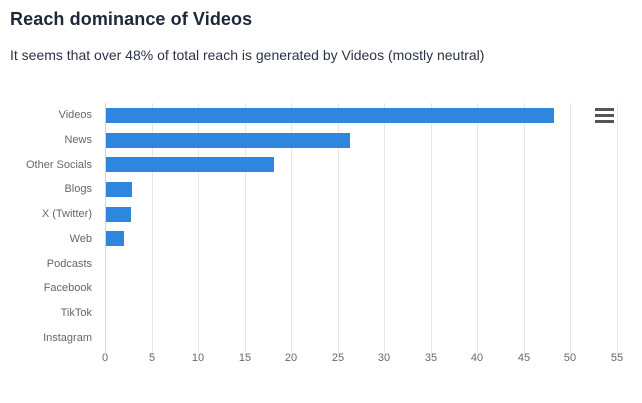 This screenshot has width=642, height=403. What do you see at coordinates (198, 358) in the screenshot?
I see `x-axis-tick-label: 10` at bounding box center [198, 358].